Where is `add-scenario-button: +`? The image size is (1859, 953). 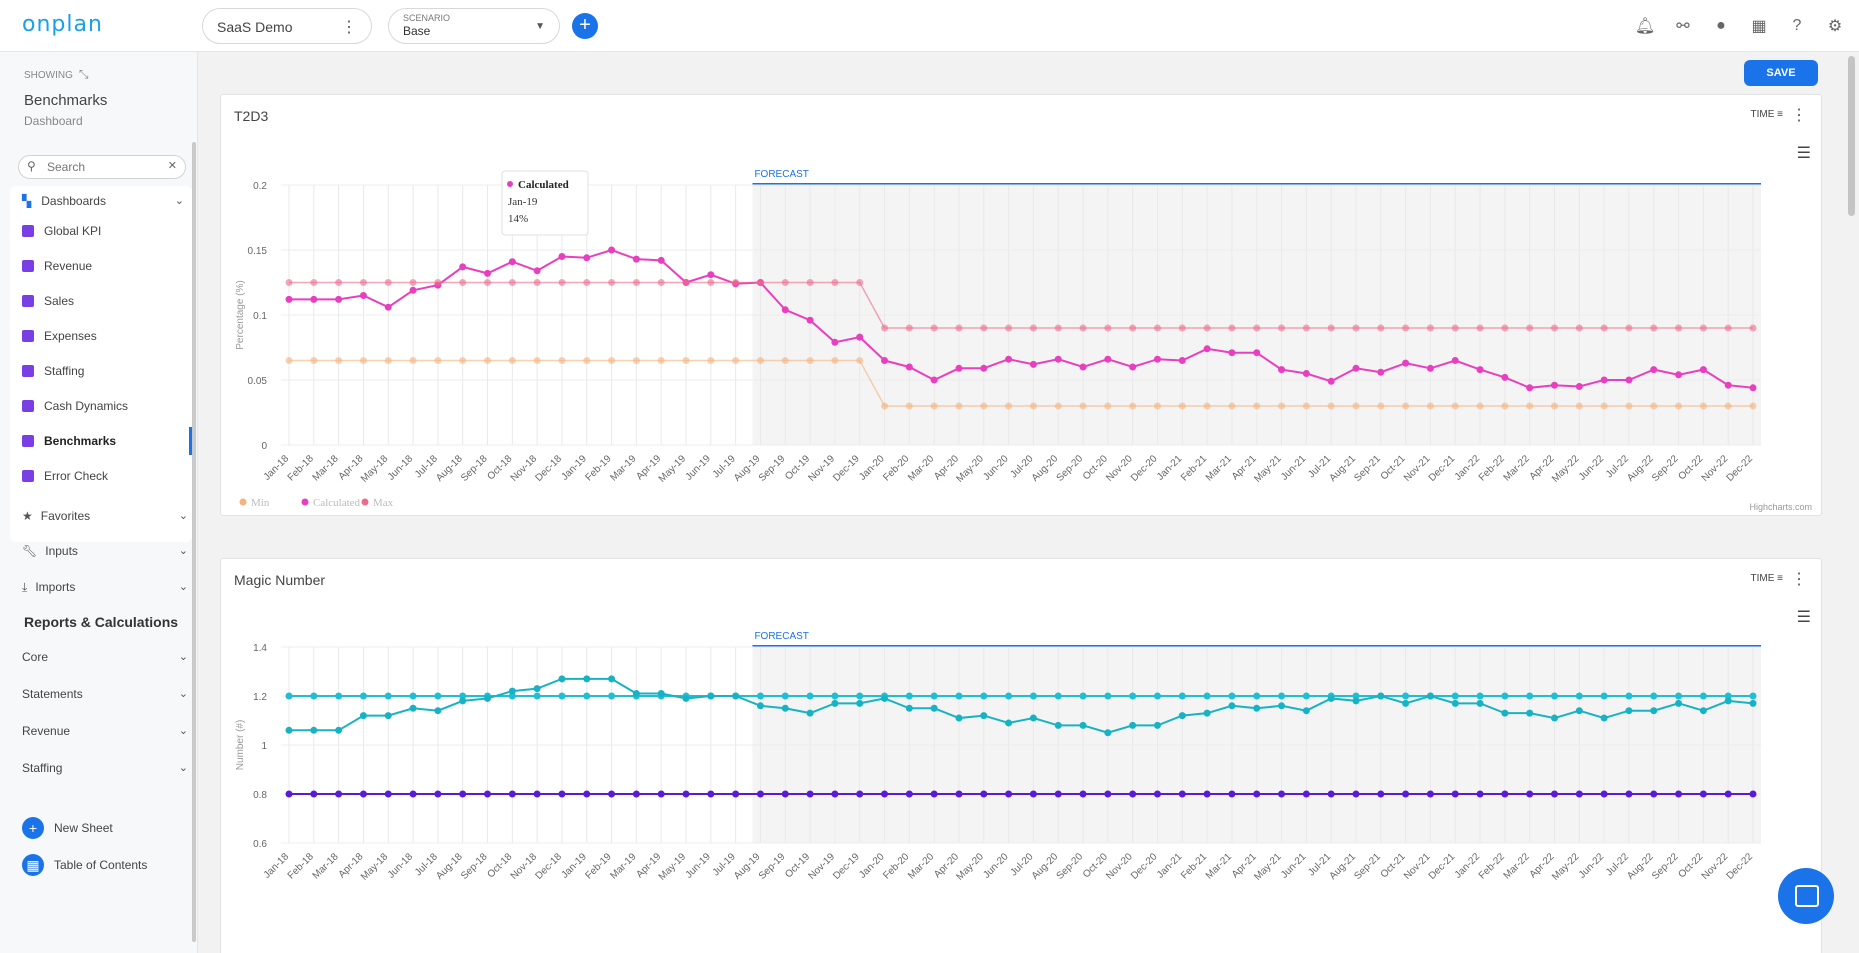 add-scenario-button: + is located at coordinates (585, 26).